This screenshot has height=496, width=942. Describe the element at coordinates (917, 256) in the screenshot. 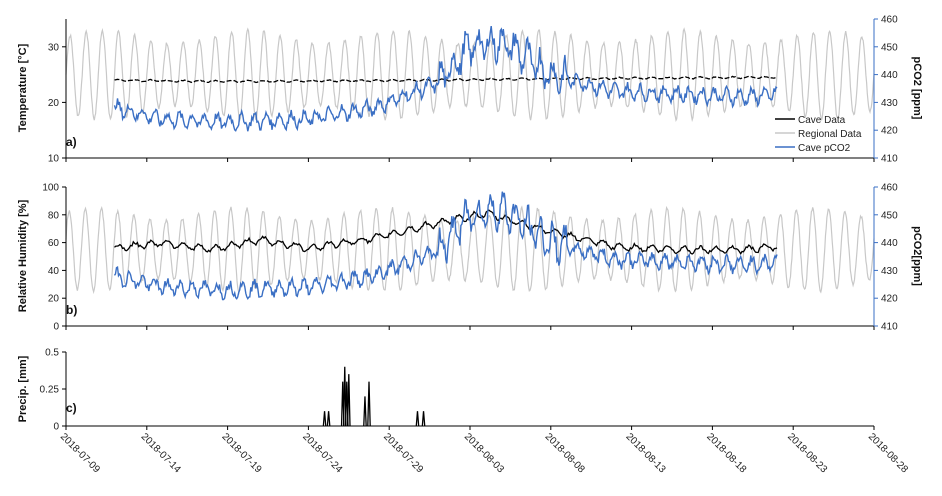

I see `panel-b-y2label: pCO2[ppm]` at that location.